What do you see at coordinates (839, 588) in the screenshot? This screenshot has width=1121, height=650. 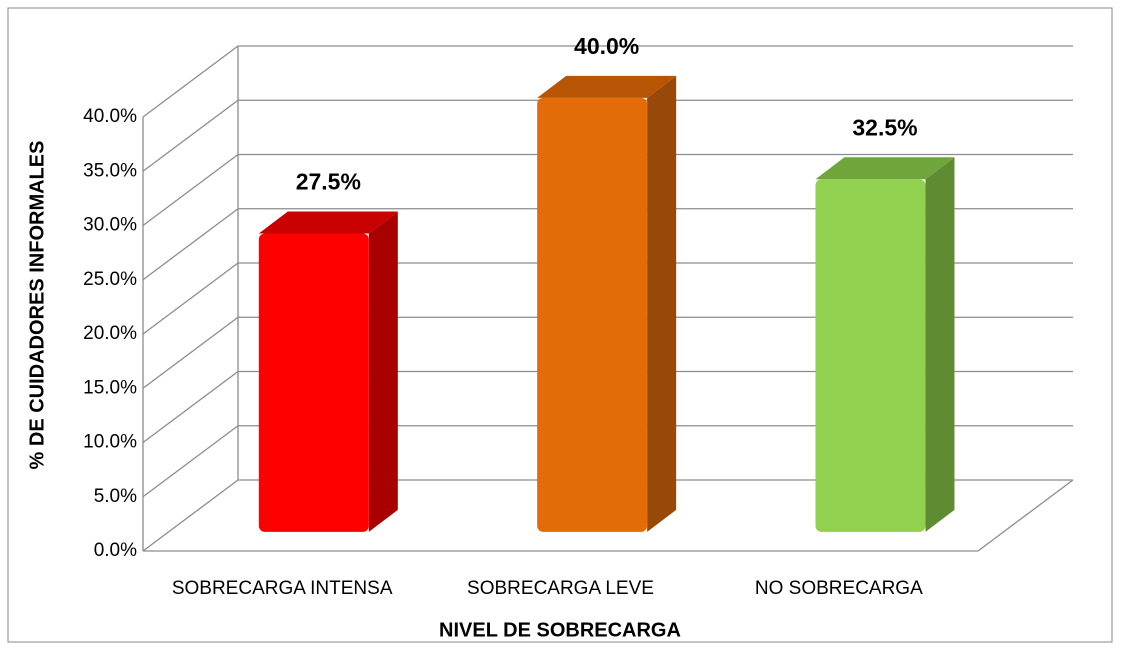 I see `x-tick-label: NO SOBRECARGA` at bounding box center [839, 588].